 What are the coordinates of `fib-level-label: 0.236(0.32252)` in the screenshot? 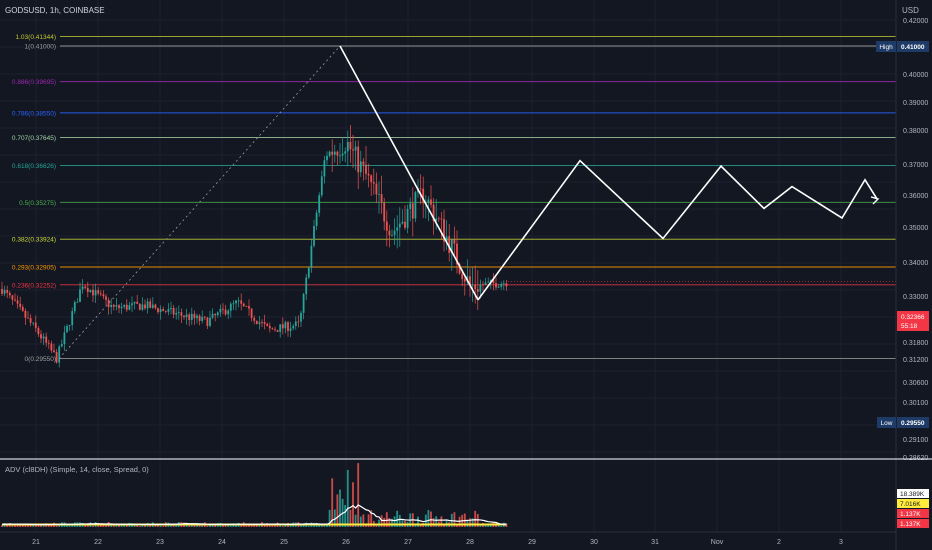 It's located at (34, 285).